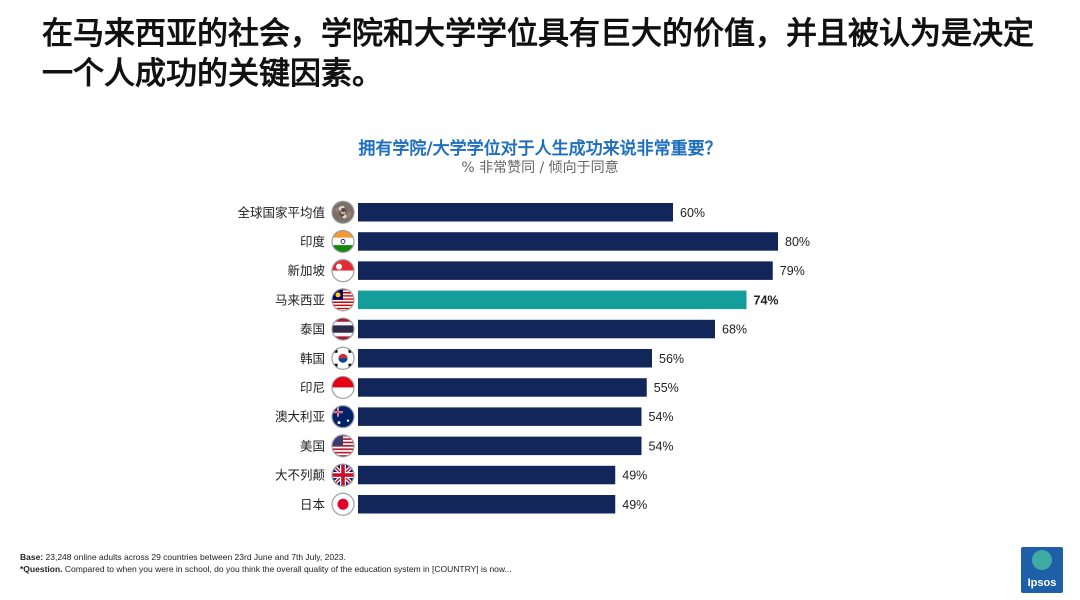  Describe the element at coordinates (797, 242) in the screenshot. I see `value-label: 80%` at that location.